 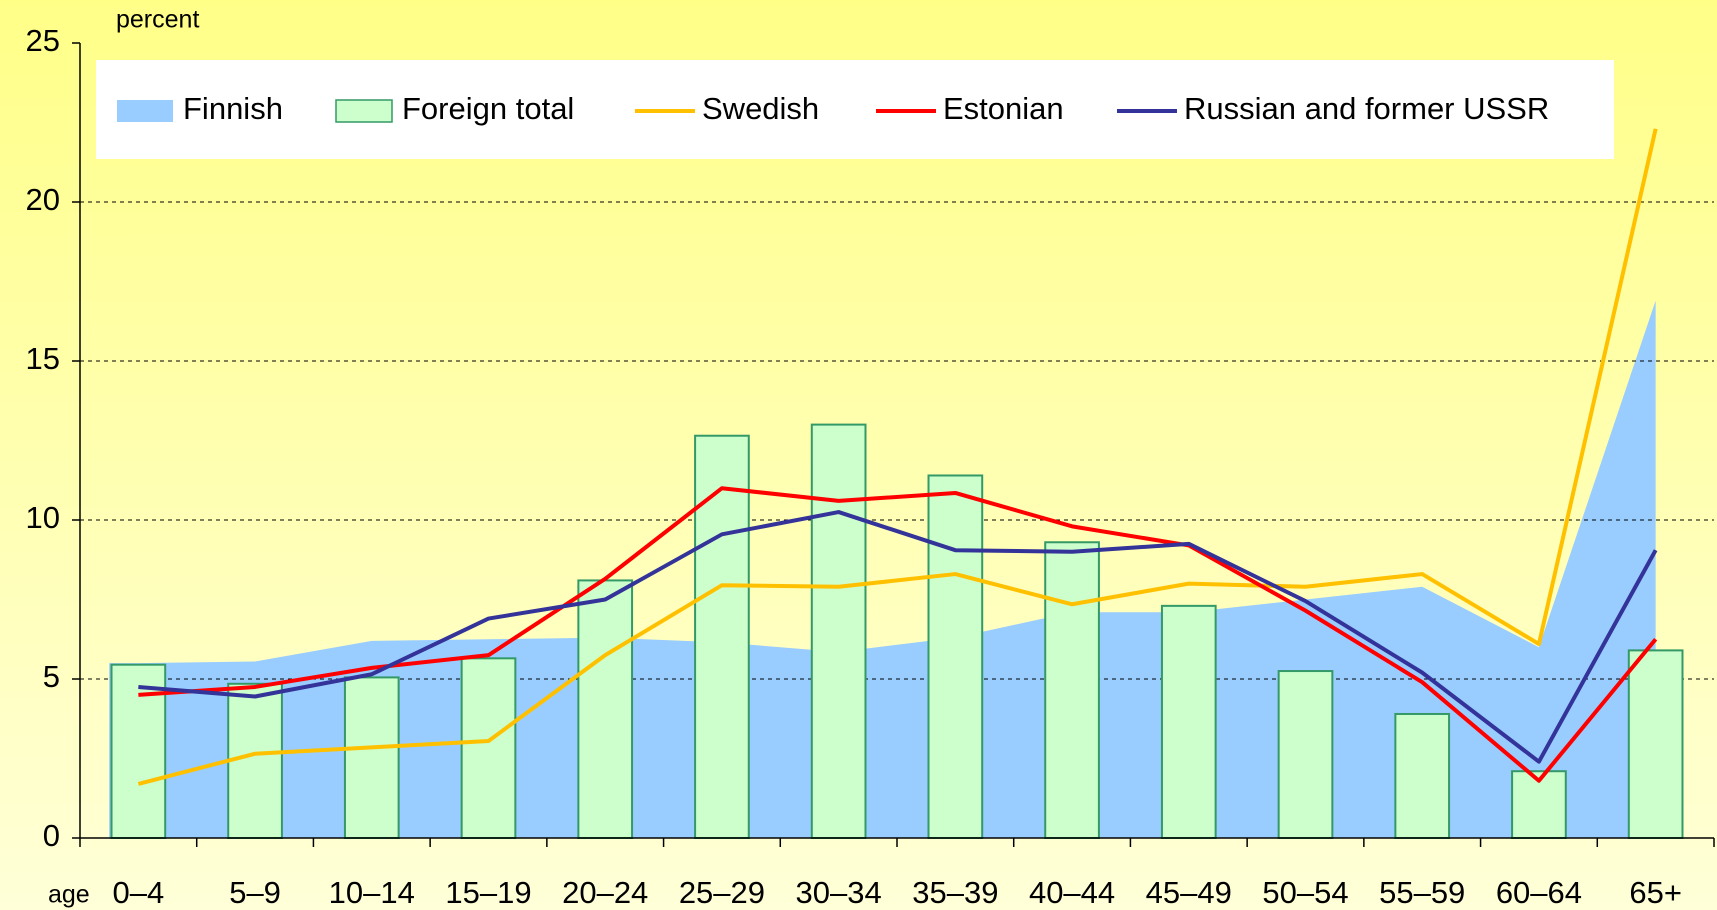 I want to click on y-tick-label: 0, so click(x=51, y=835).